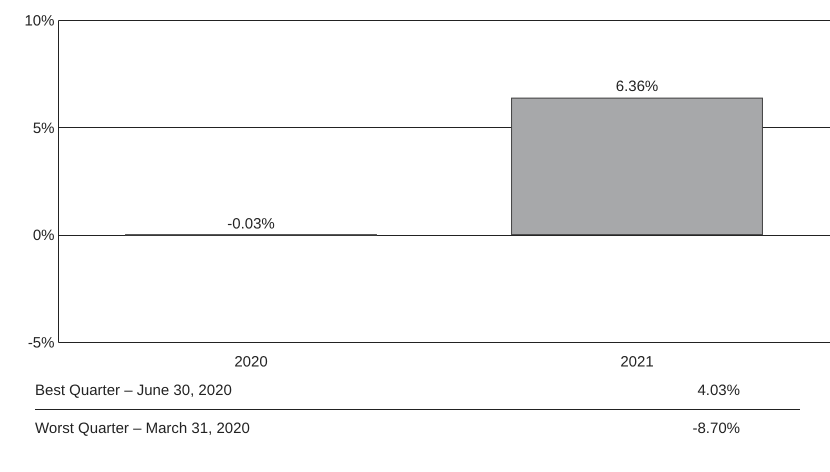  Describe the element at coordinates (43, 128) in the screenshot. I see `y-tick-label: 5%` at that location.